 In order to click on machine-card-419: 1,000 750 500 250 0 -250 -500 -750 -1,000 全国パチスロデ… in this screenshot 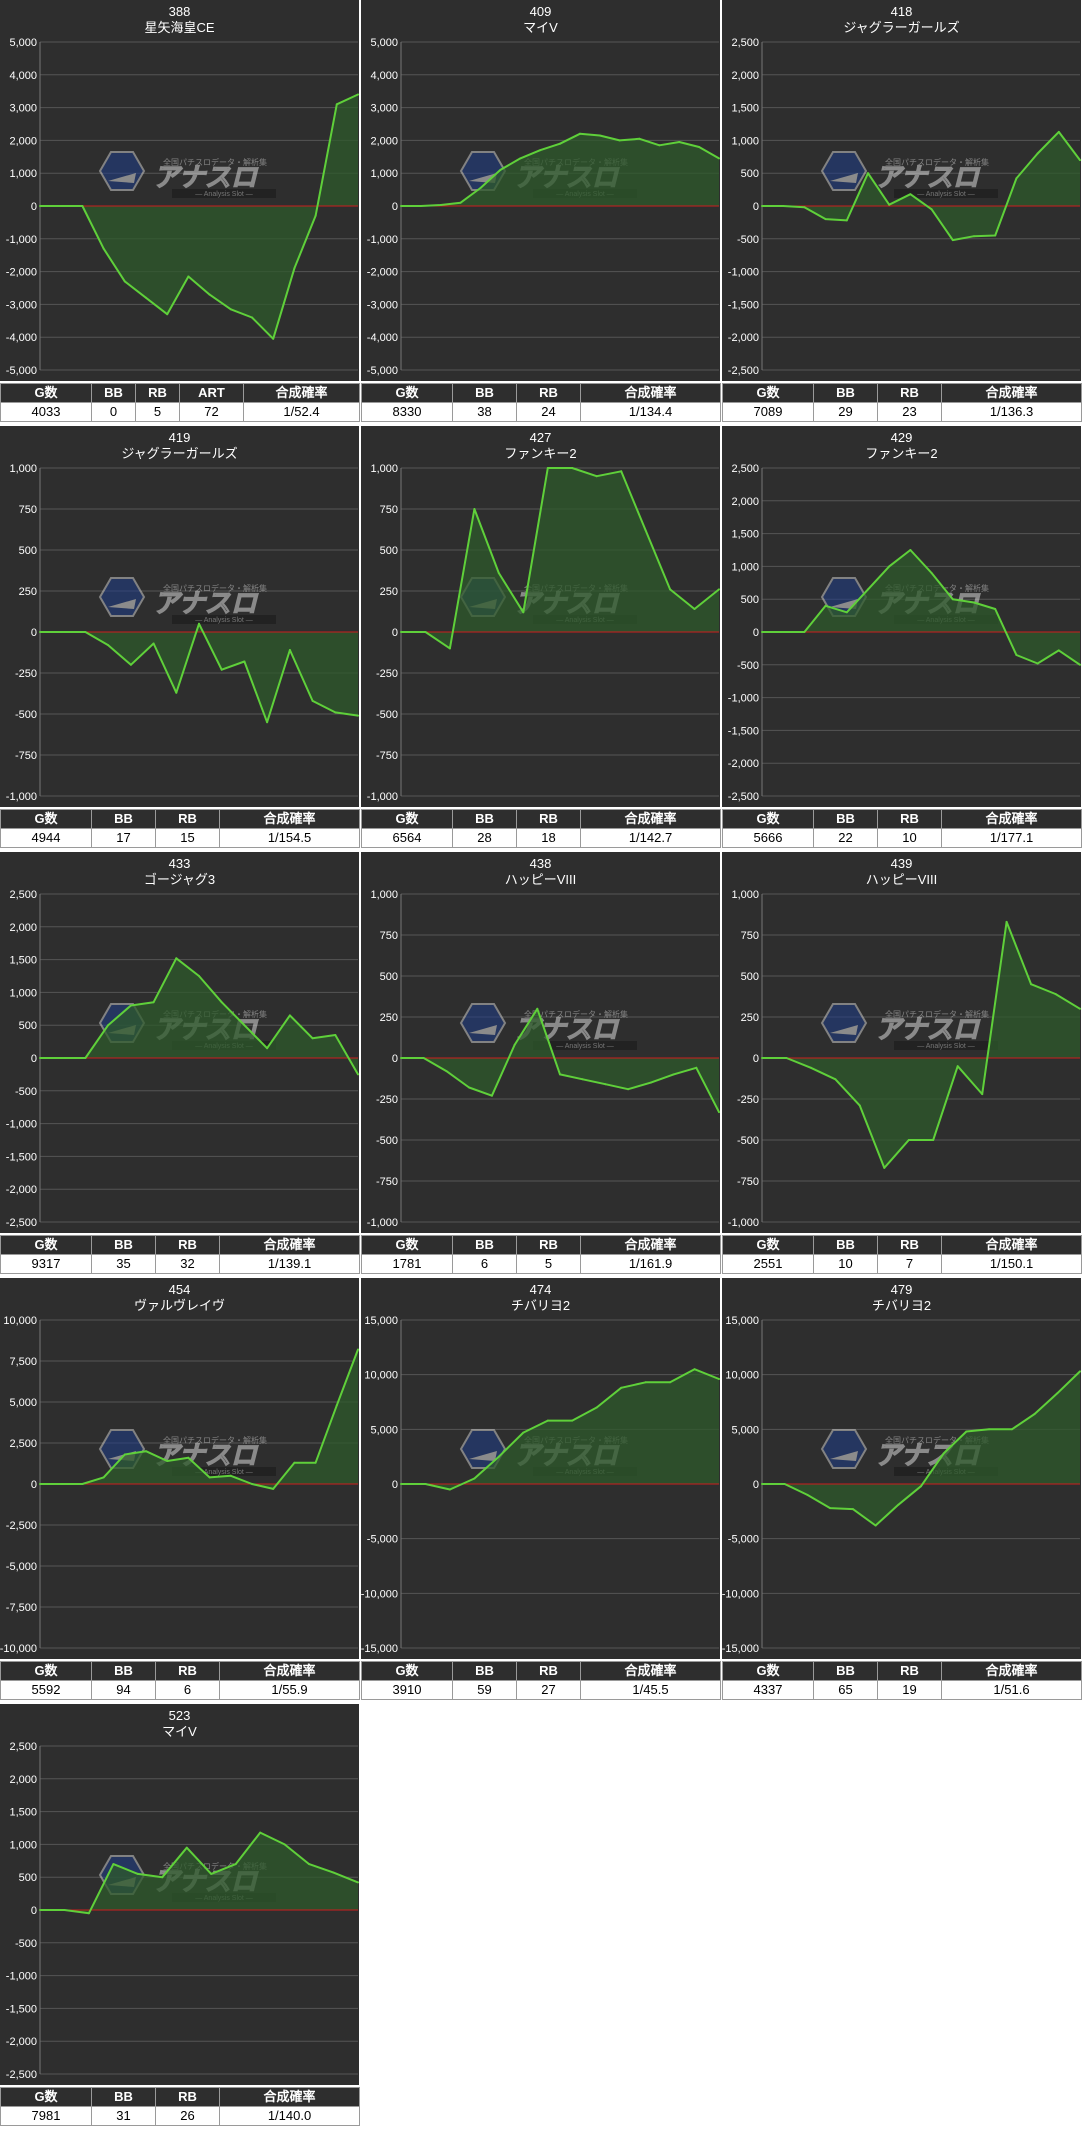, I will do `click(180, 638)`.